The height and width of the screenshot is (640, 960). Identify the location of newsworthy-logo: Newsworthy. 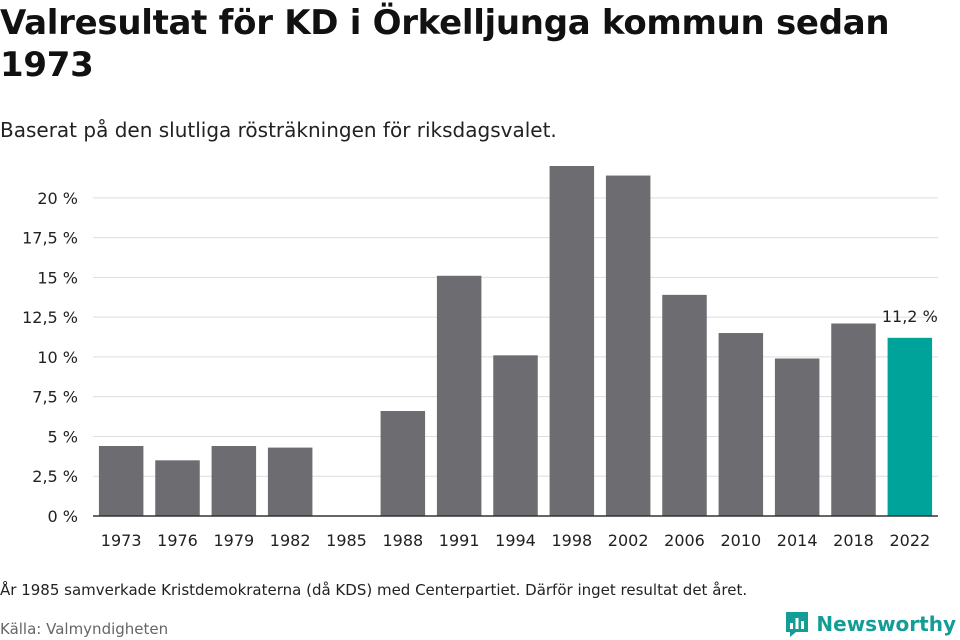
(870, 624).